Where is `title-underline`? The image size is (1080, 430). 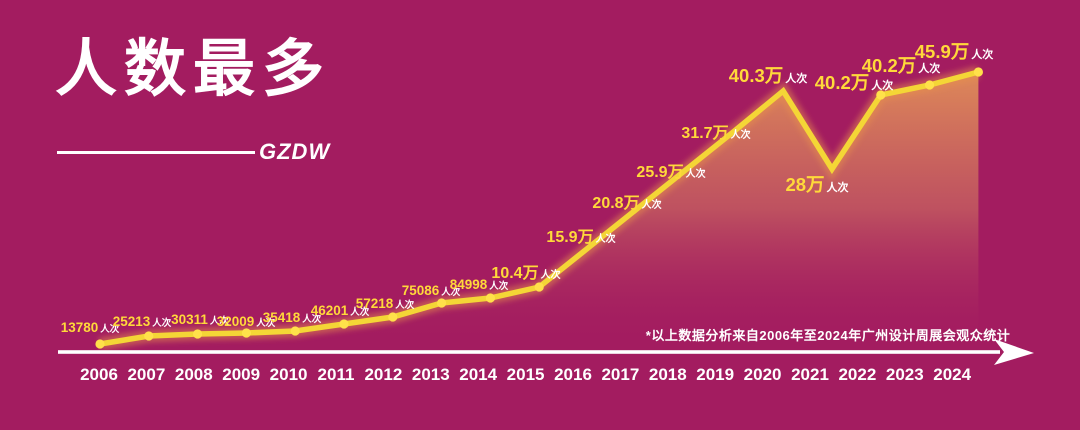 title-underline is located at coordinates (156, 152).